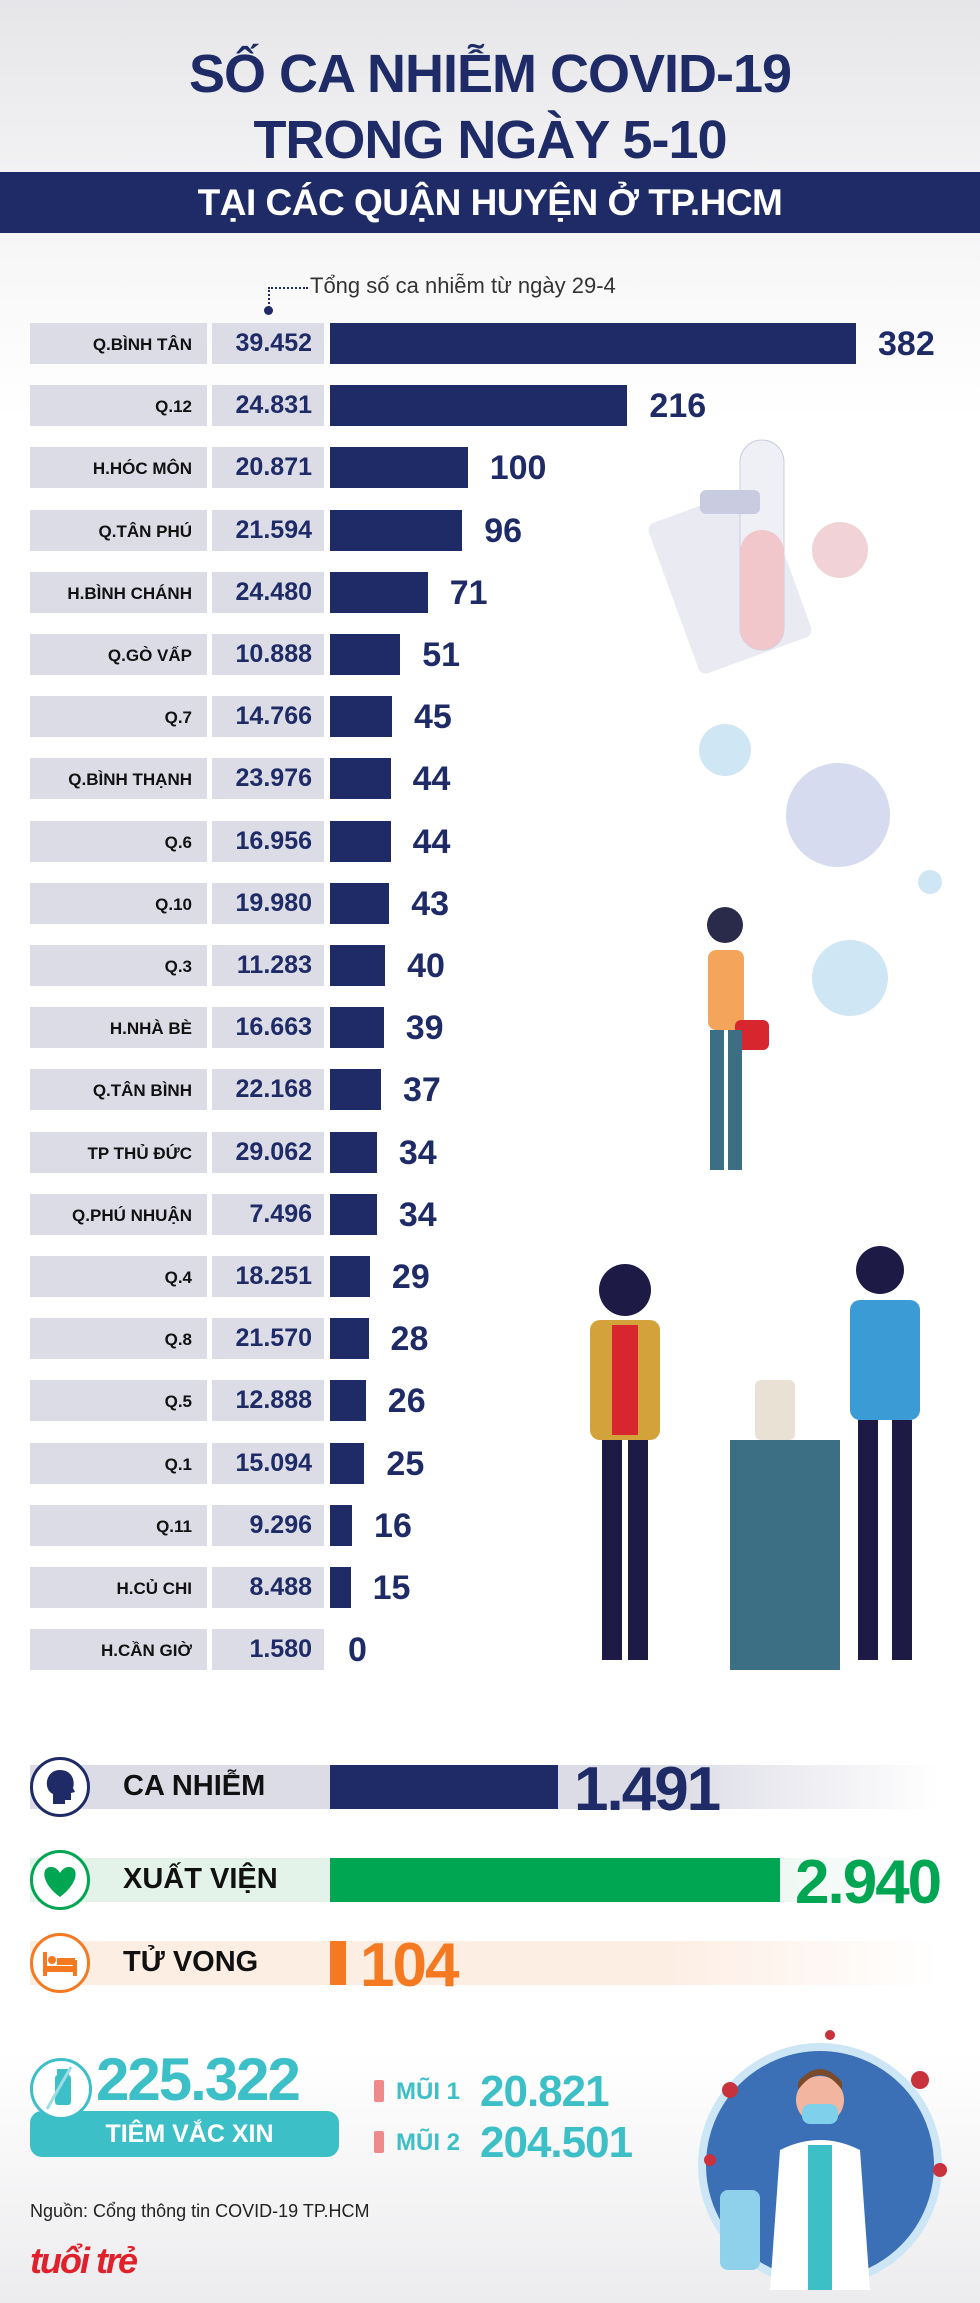 The width and height of the screenshot is (980, 2303). What do you see at coordinates (490, 1152) in the screenshot?
I see `district-row: TP THỦ ĐỨC 29.062 34` at bounding box center [490, 1152].